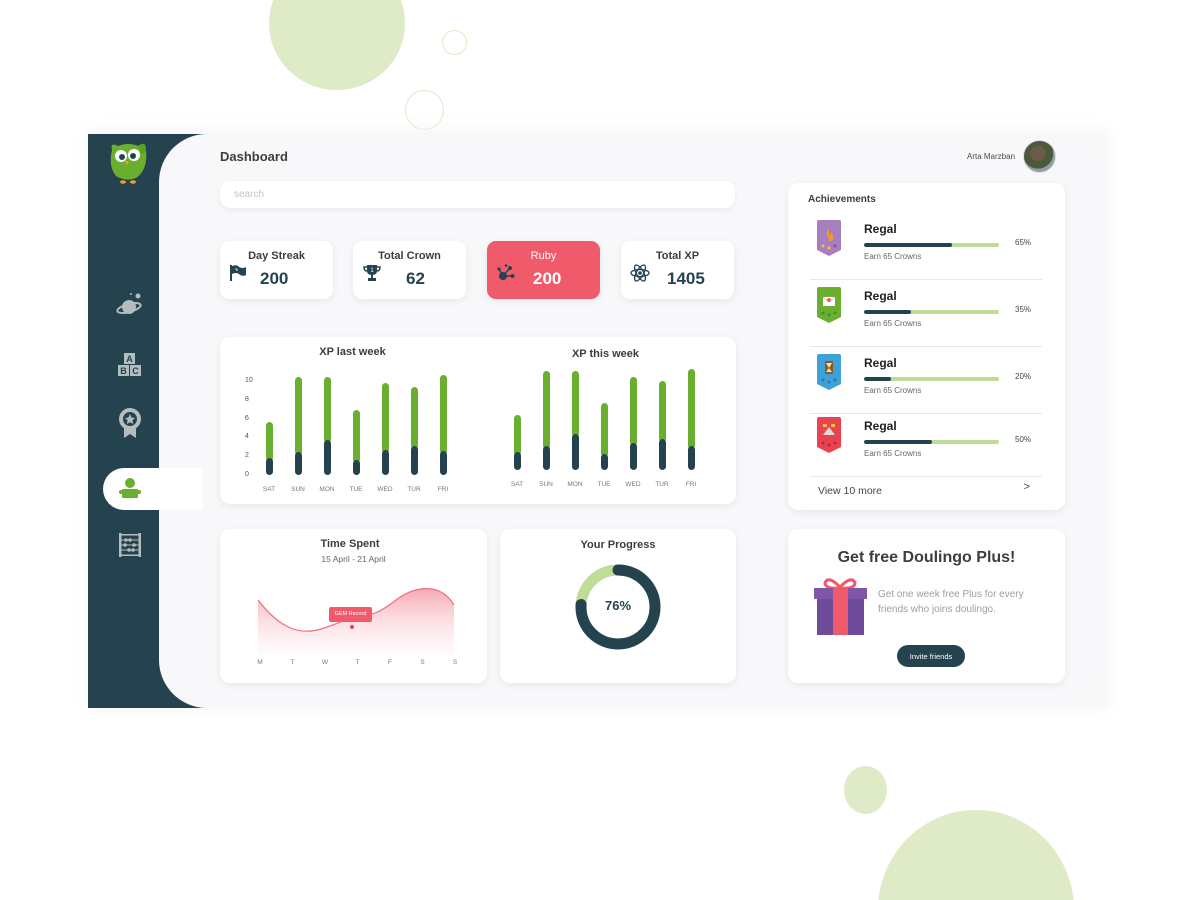  Describe the element at coordinates (924, 489) in the screenshot. I see `view-more-link: View 10 more >` at that location.